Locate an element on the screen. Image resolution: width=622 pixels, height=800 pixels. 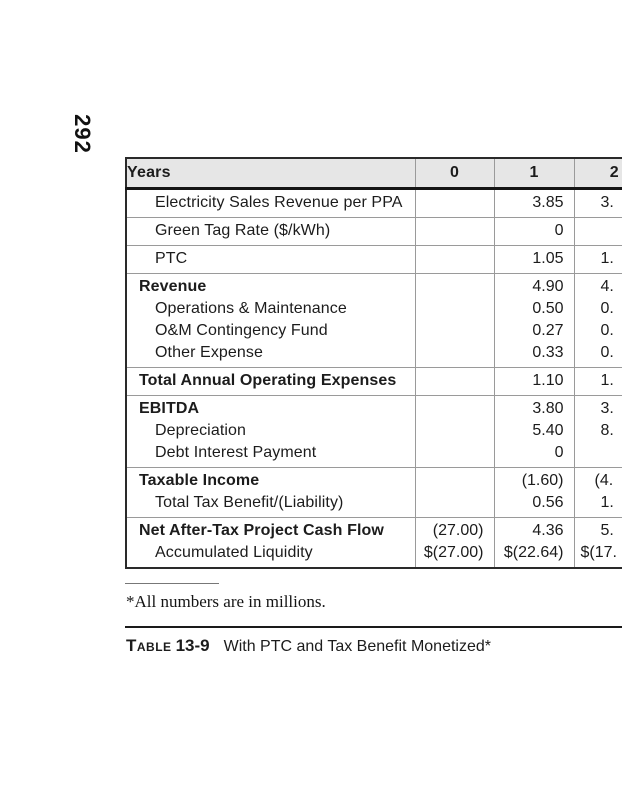
cell-value: 4. is located at coordinates (607, 286).